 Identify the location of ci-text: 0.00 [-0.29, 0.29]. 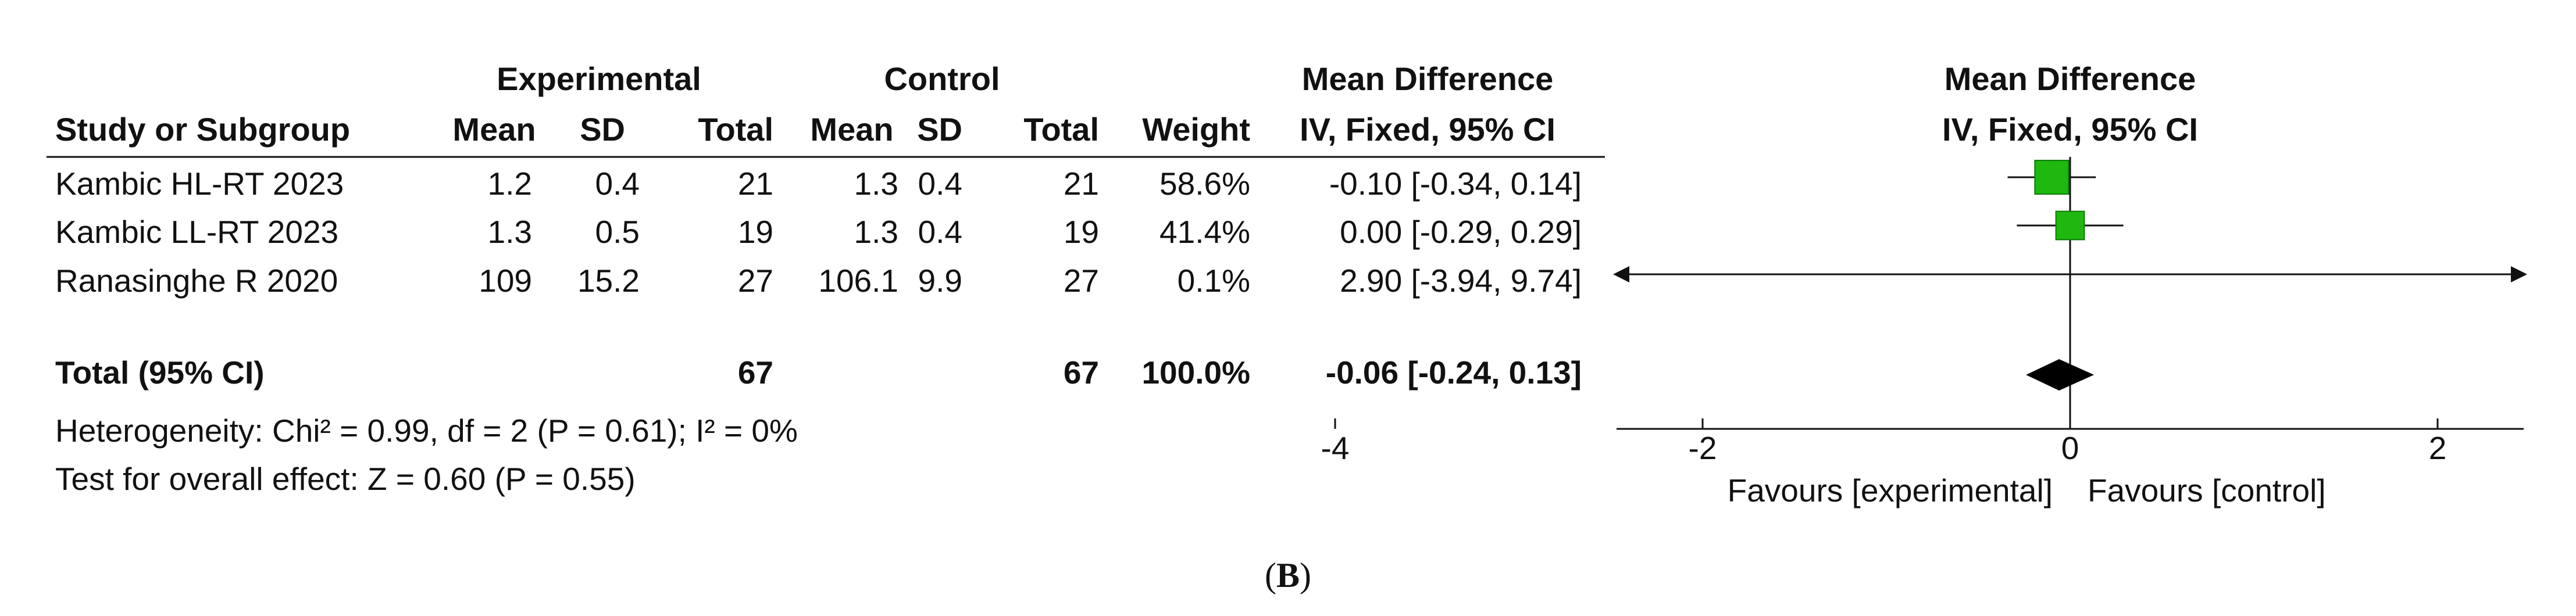
(1461, 232).